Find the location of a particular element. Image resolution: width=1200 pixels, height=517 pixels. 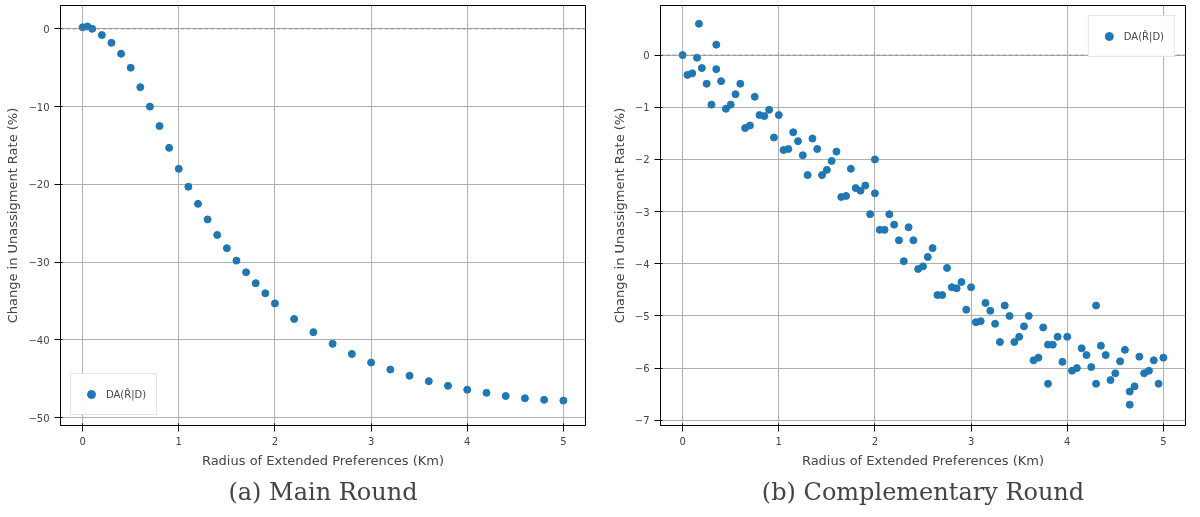

y-tick-label: −6 is located at coordinates (642, 369).